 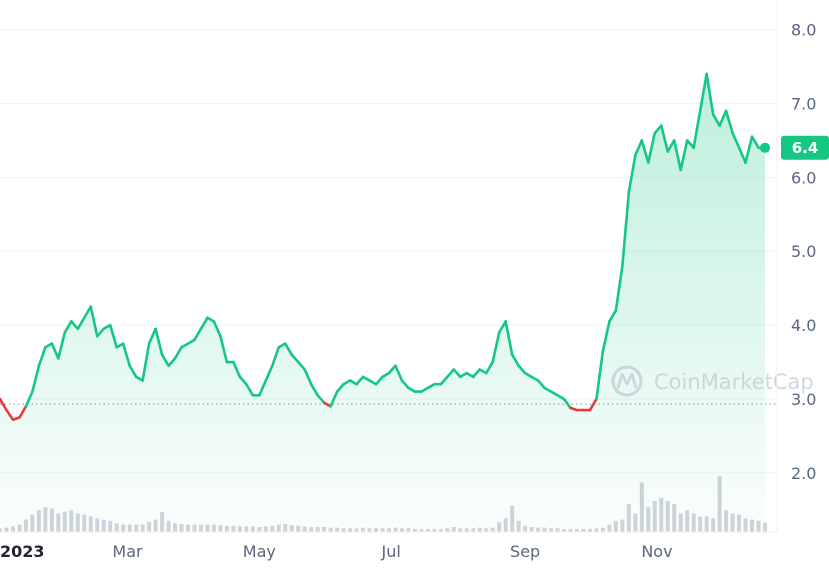 What do you see at coordinates (627, 381) in the screenshot?
I see `coinmarketcap-logo-icon` at bounding box center [627, 381].